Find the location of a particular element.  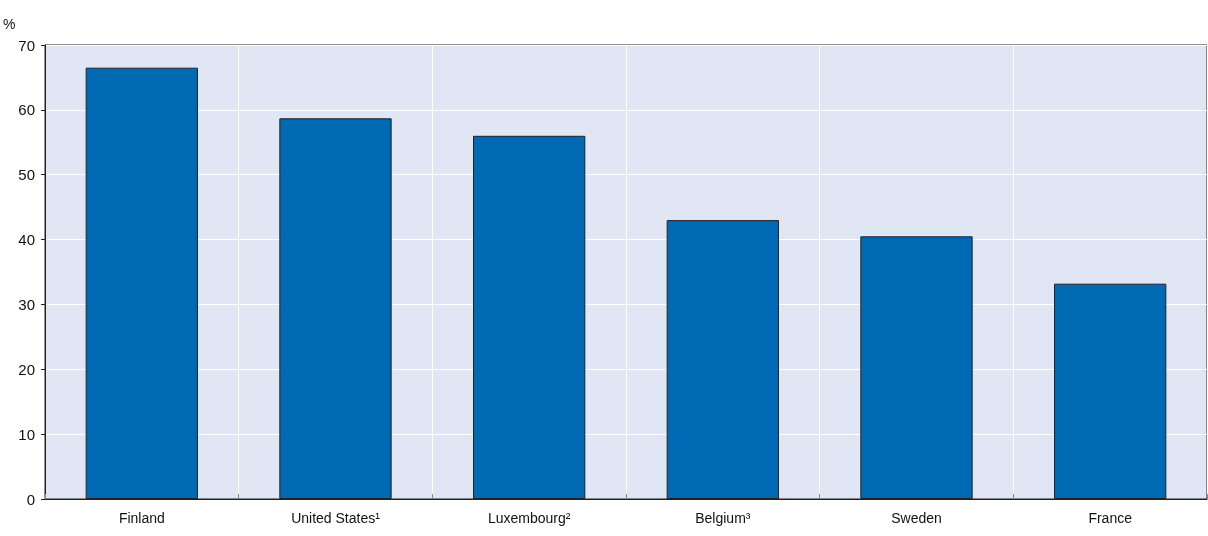

y-tick-label: 20 is located at coordinates (26, 369).